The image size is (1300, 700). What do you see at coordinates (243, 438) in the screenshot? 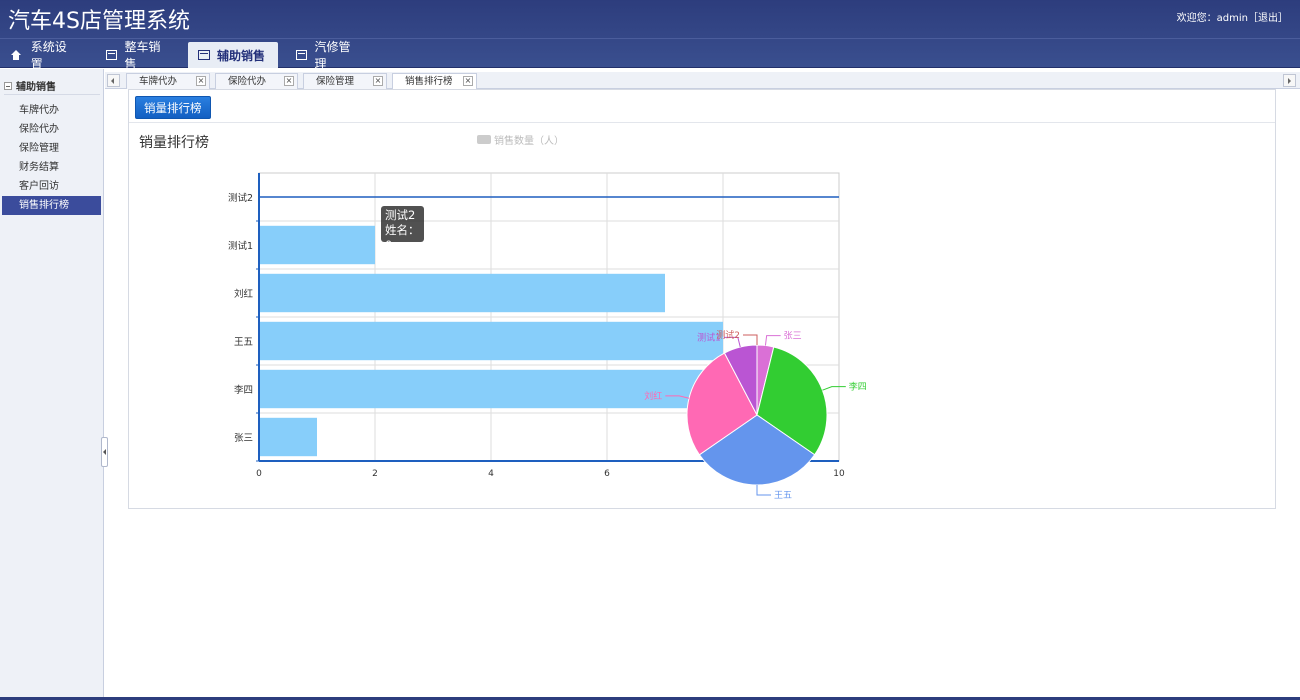
I see `y-tick-label: 张三` at bounding box center [243, 438].